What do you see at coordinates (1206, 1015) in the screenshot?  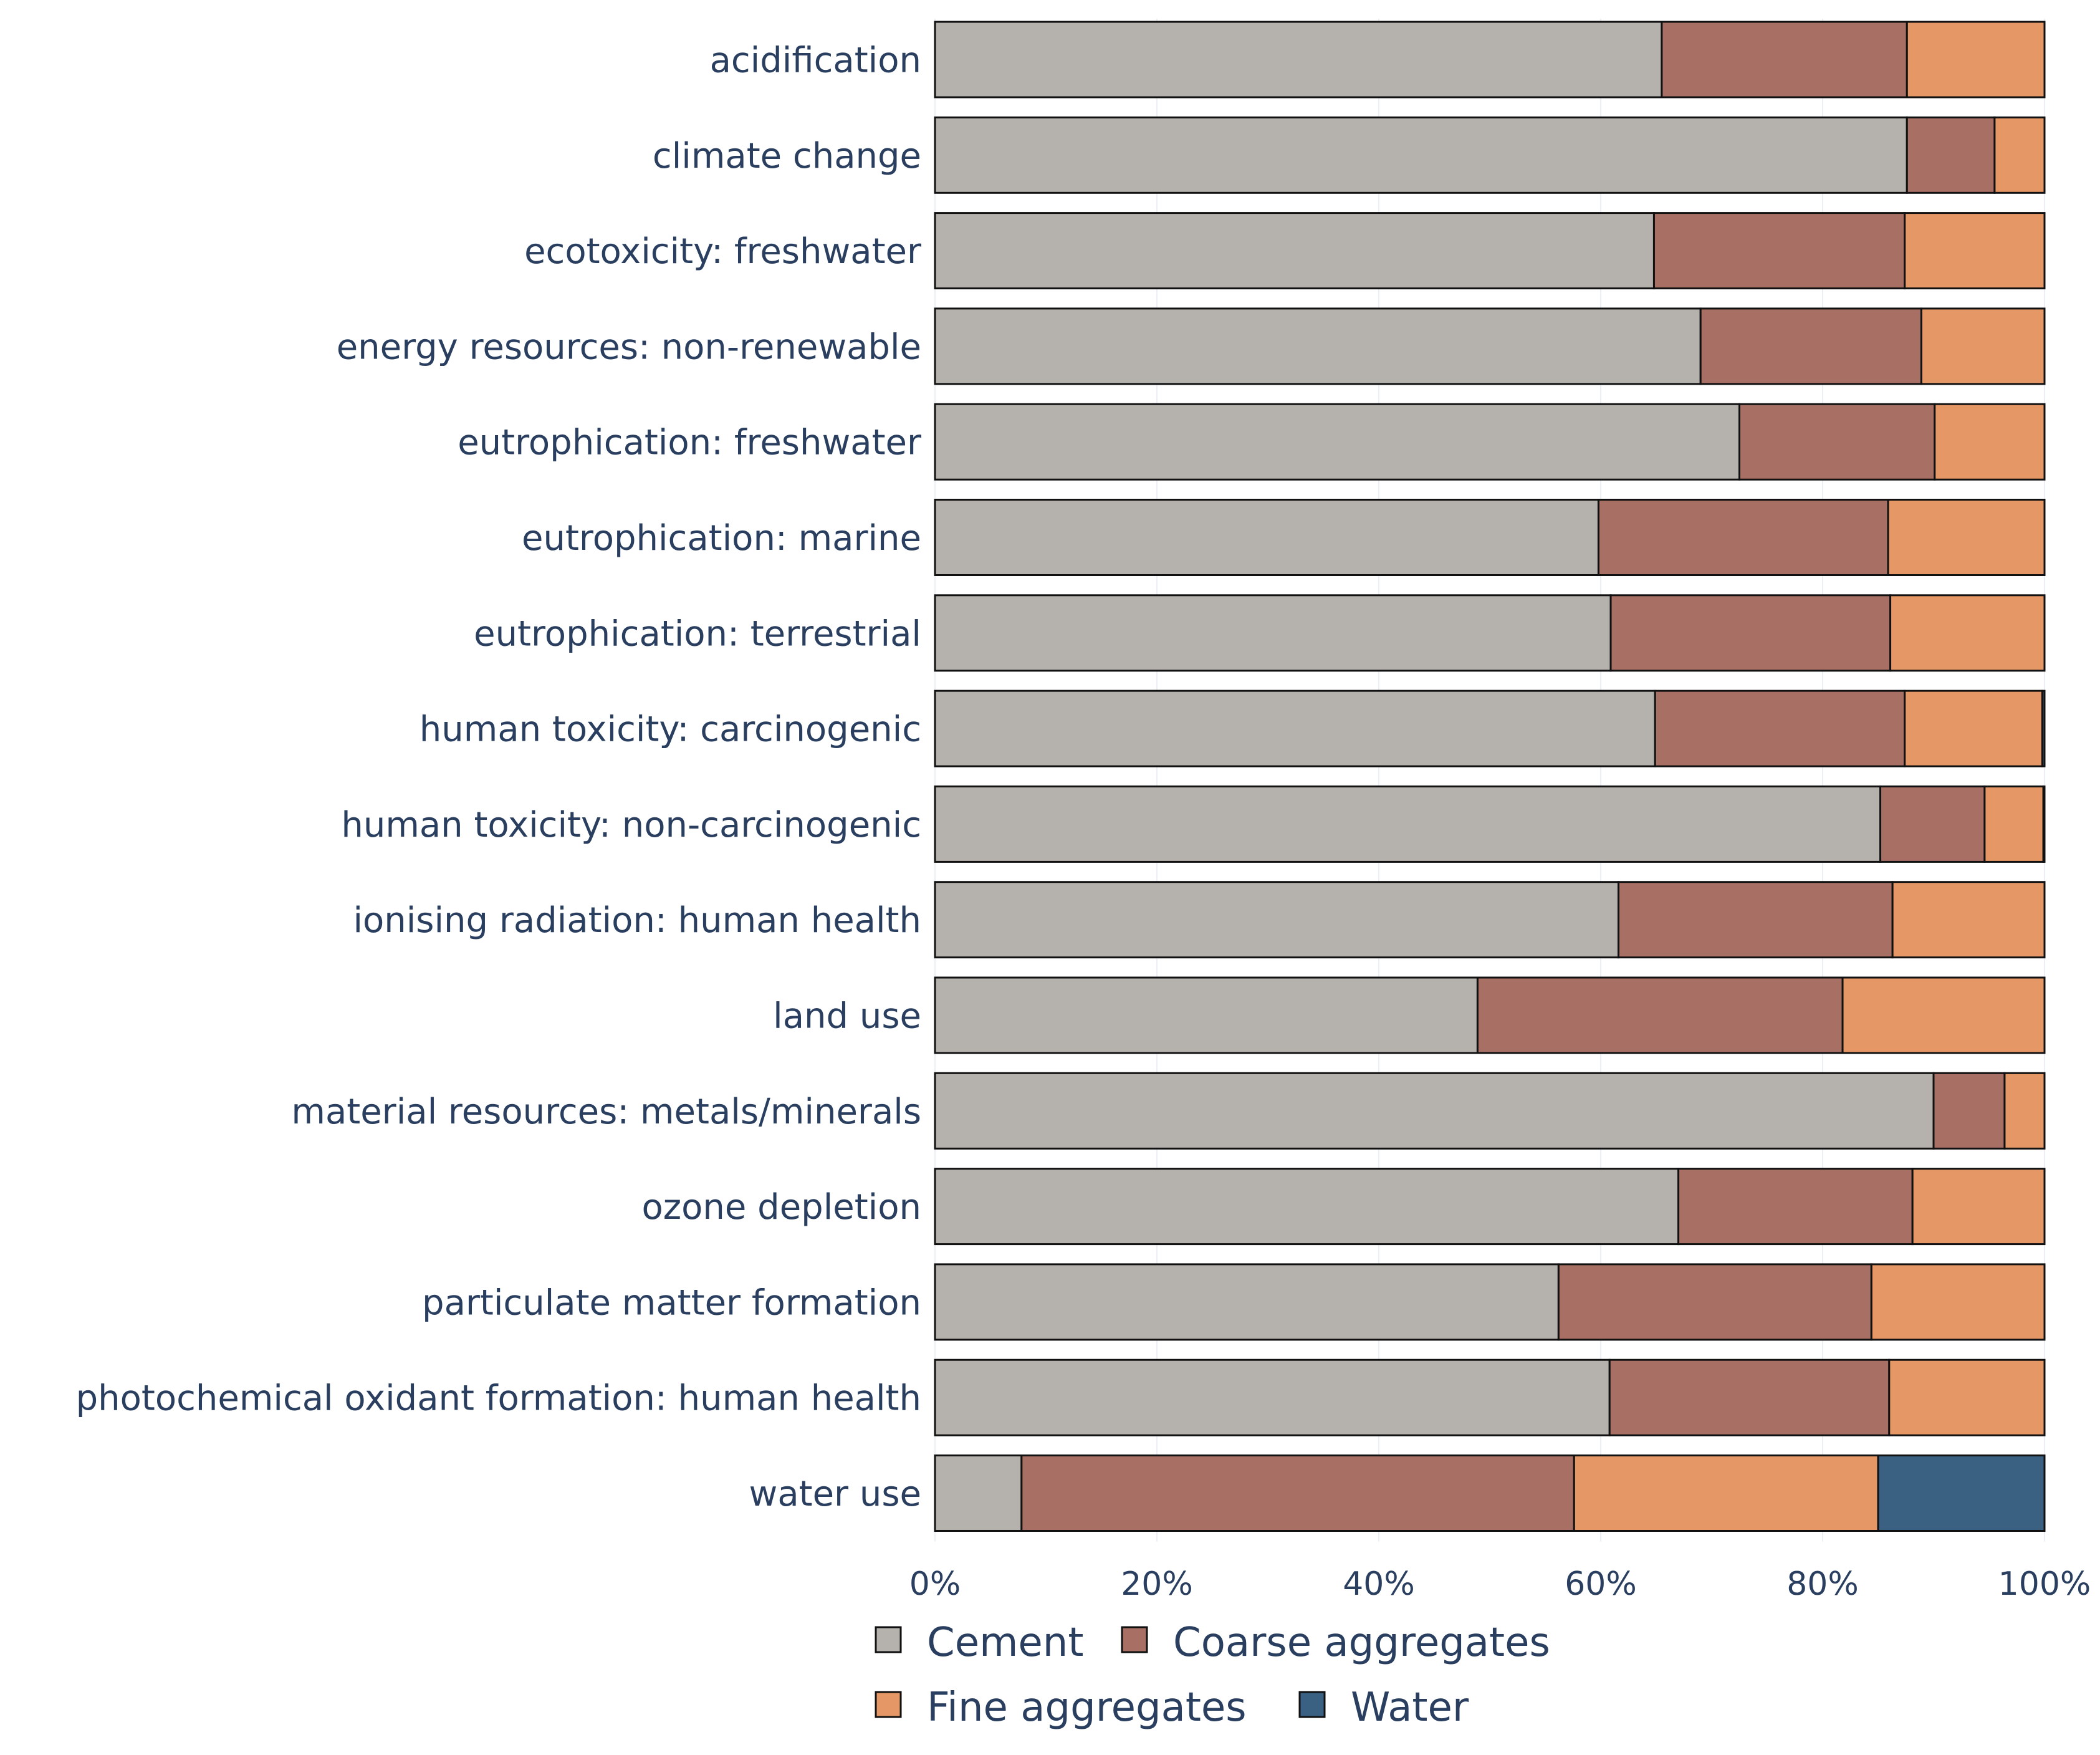 I see `bar-land-use-cement` at bounding box center [1206, 1015].